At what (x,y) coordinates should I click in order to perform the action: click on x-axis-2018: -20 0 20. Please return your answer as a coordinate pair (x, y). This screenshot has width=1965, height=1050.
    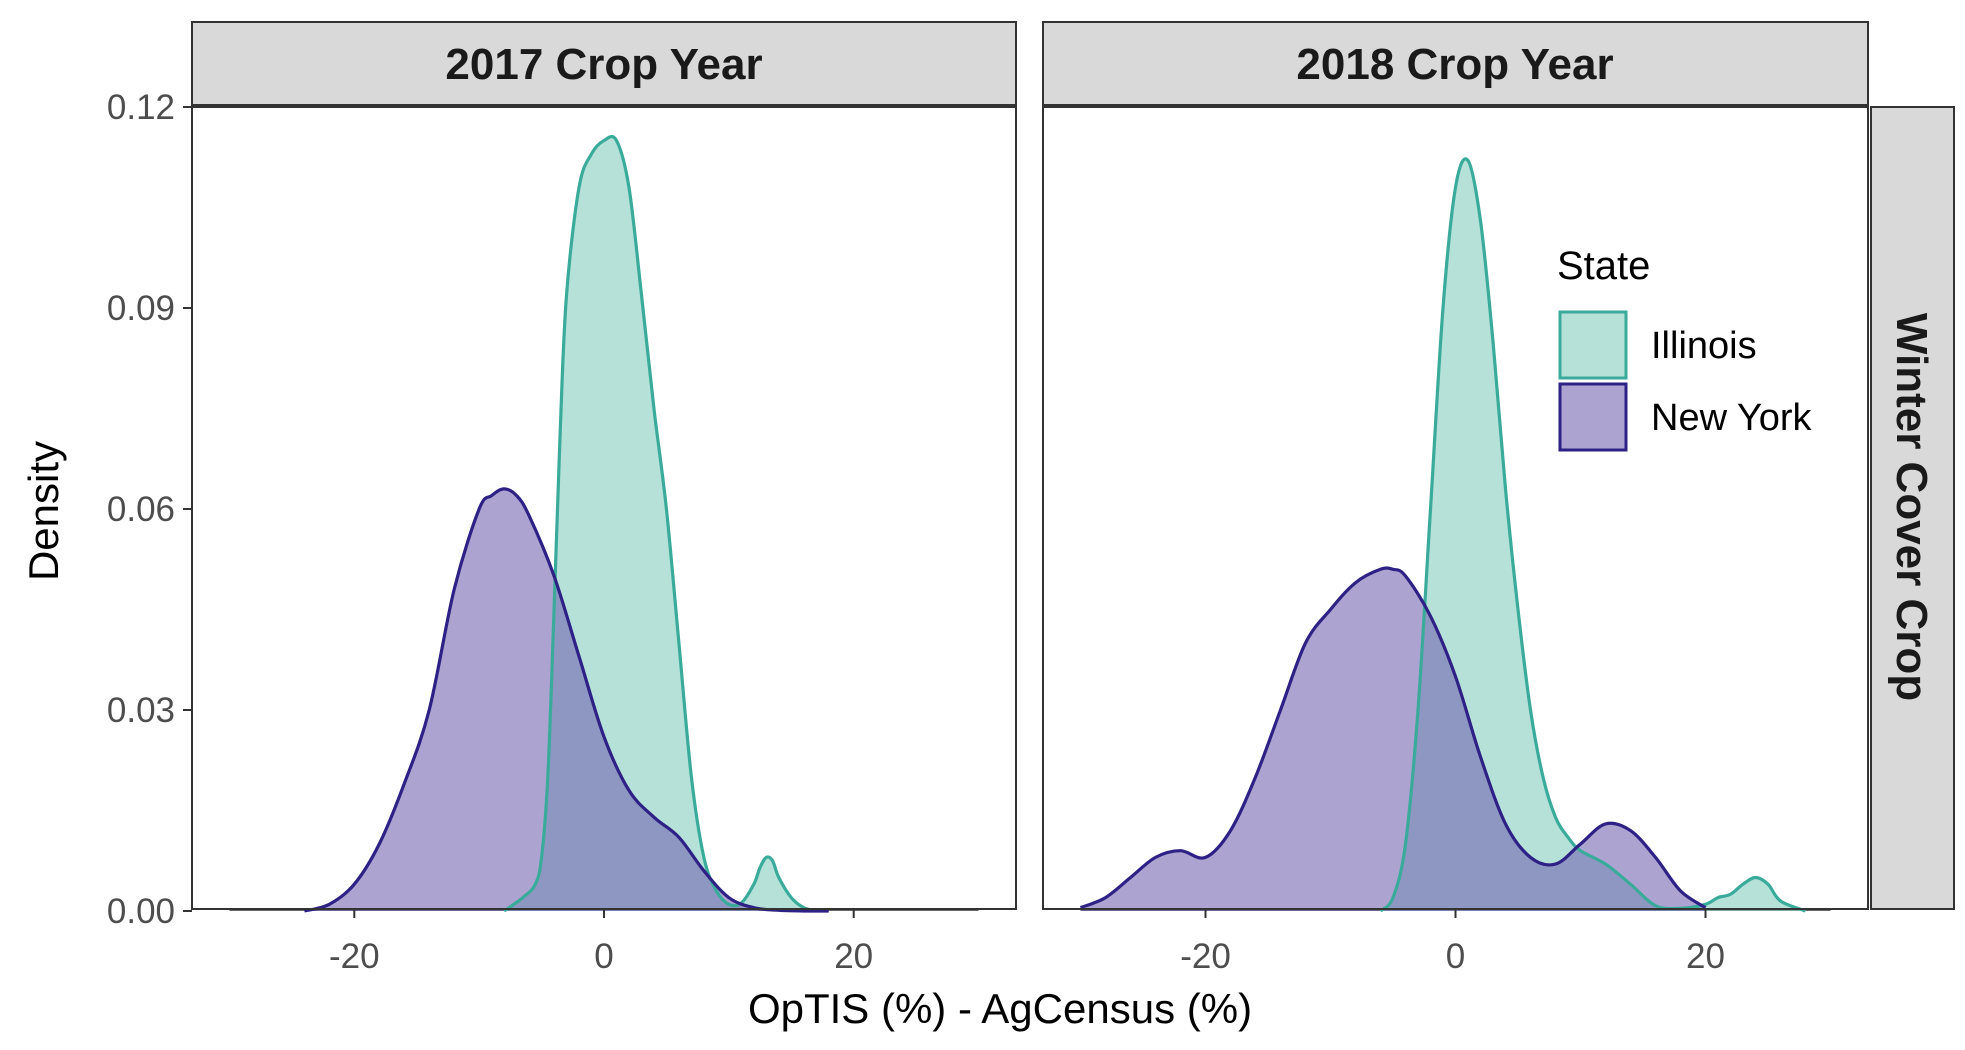
    Looking at the image, I should click on (1452, 942).